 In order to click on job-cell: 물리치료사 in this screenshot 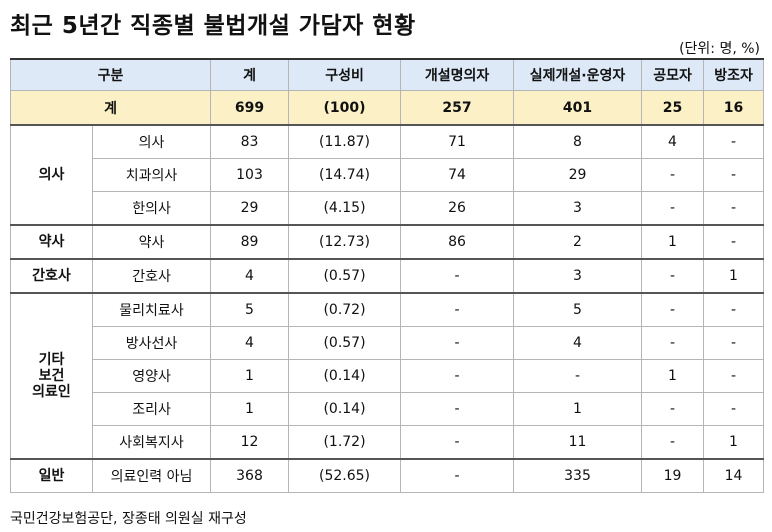, I will do `click(151, 309)`.